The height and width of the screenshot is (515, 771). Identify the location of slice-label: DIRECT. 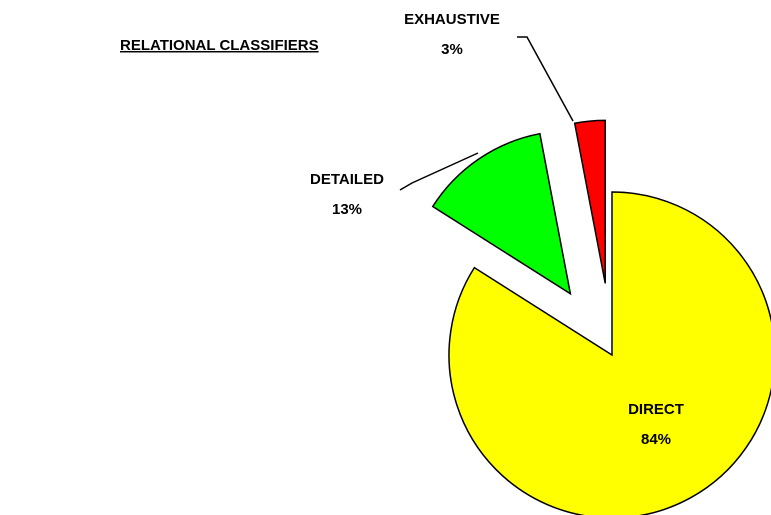
(656, 409).